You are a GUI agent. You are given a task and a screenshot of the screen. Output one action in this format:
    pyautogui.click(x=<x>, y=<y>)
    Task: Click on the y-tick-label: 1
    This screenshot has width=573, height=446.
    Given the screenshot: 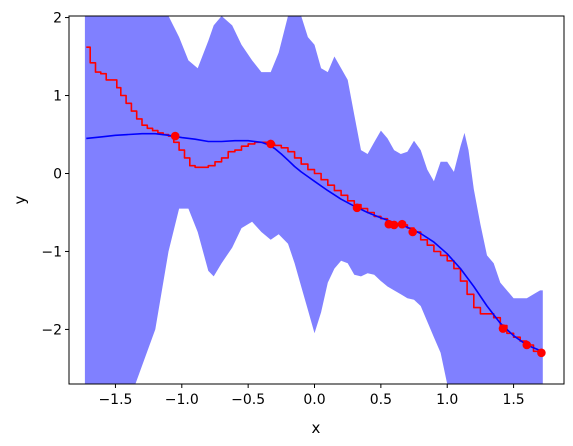 What is the action you would take?
    pyautogui.click(x=57, y=97)
    